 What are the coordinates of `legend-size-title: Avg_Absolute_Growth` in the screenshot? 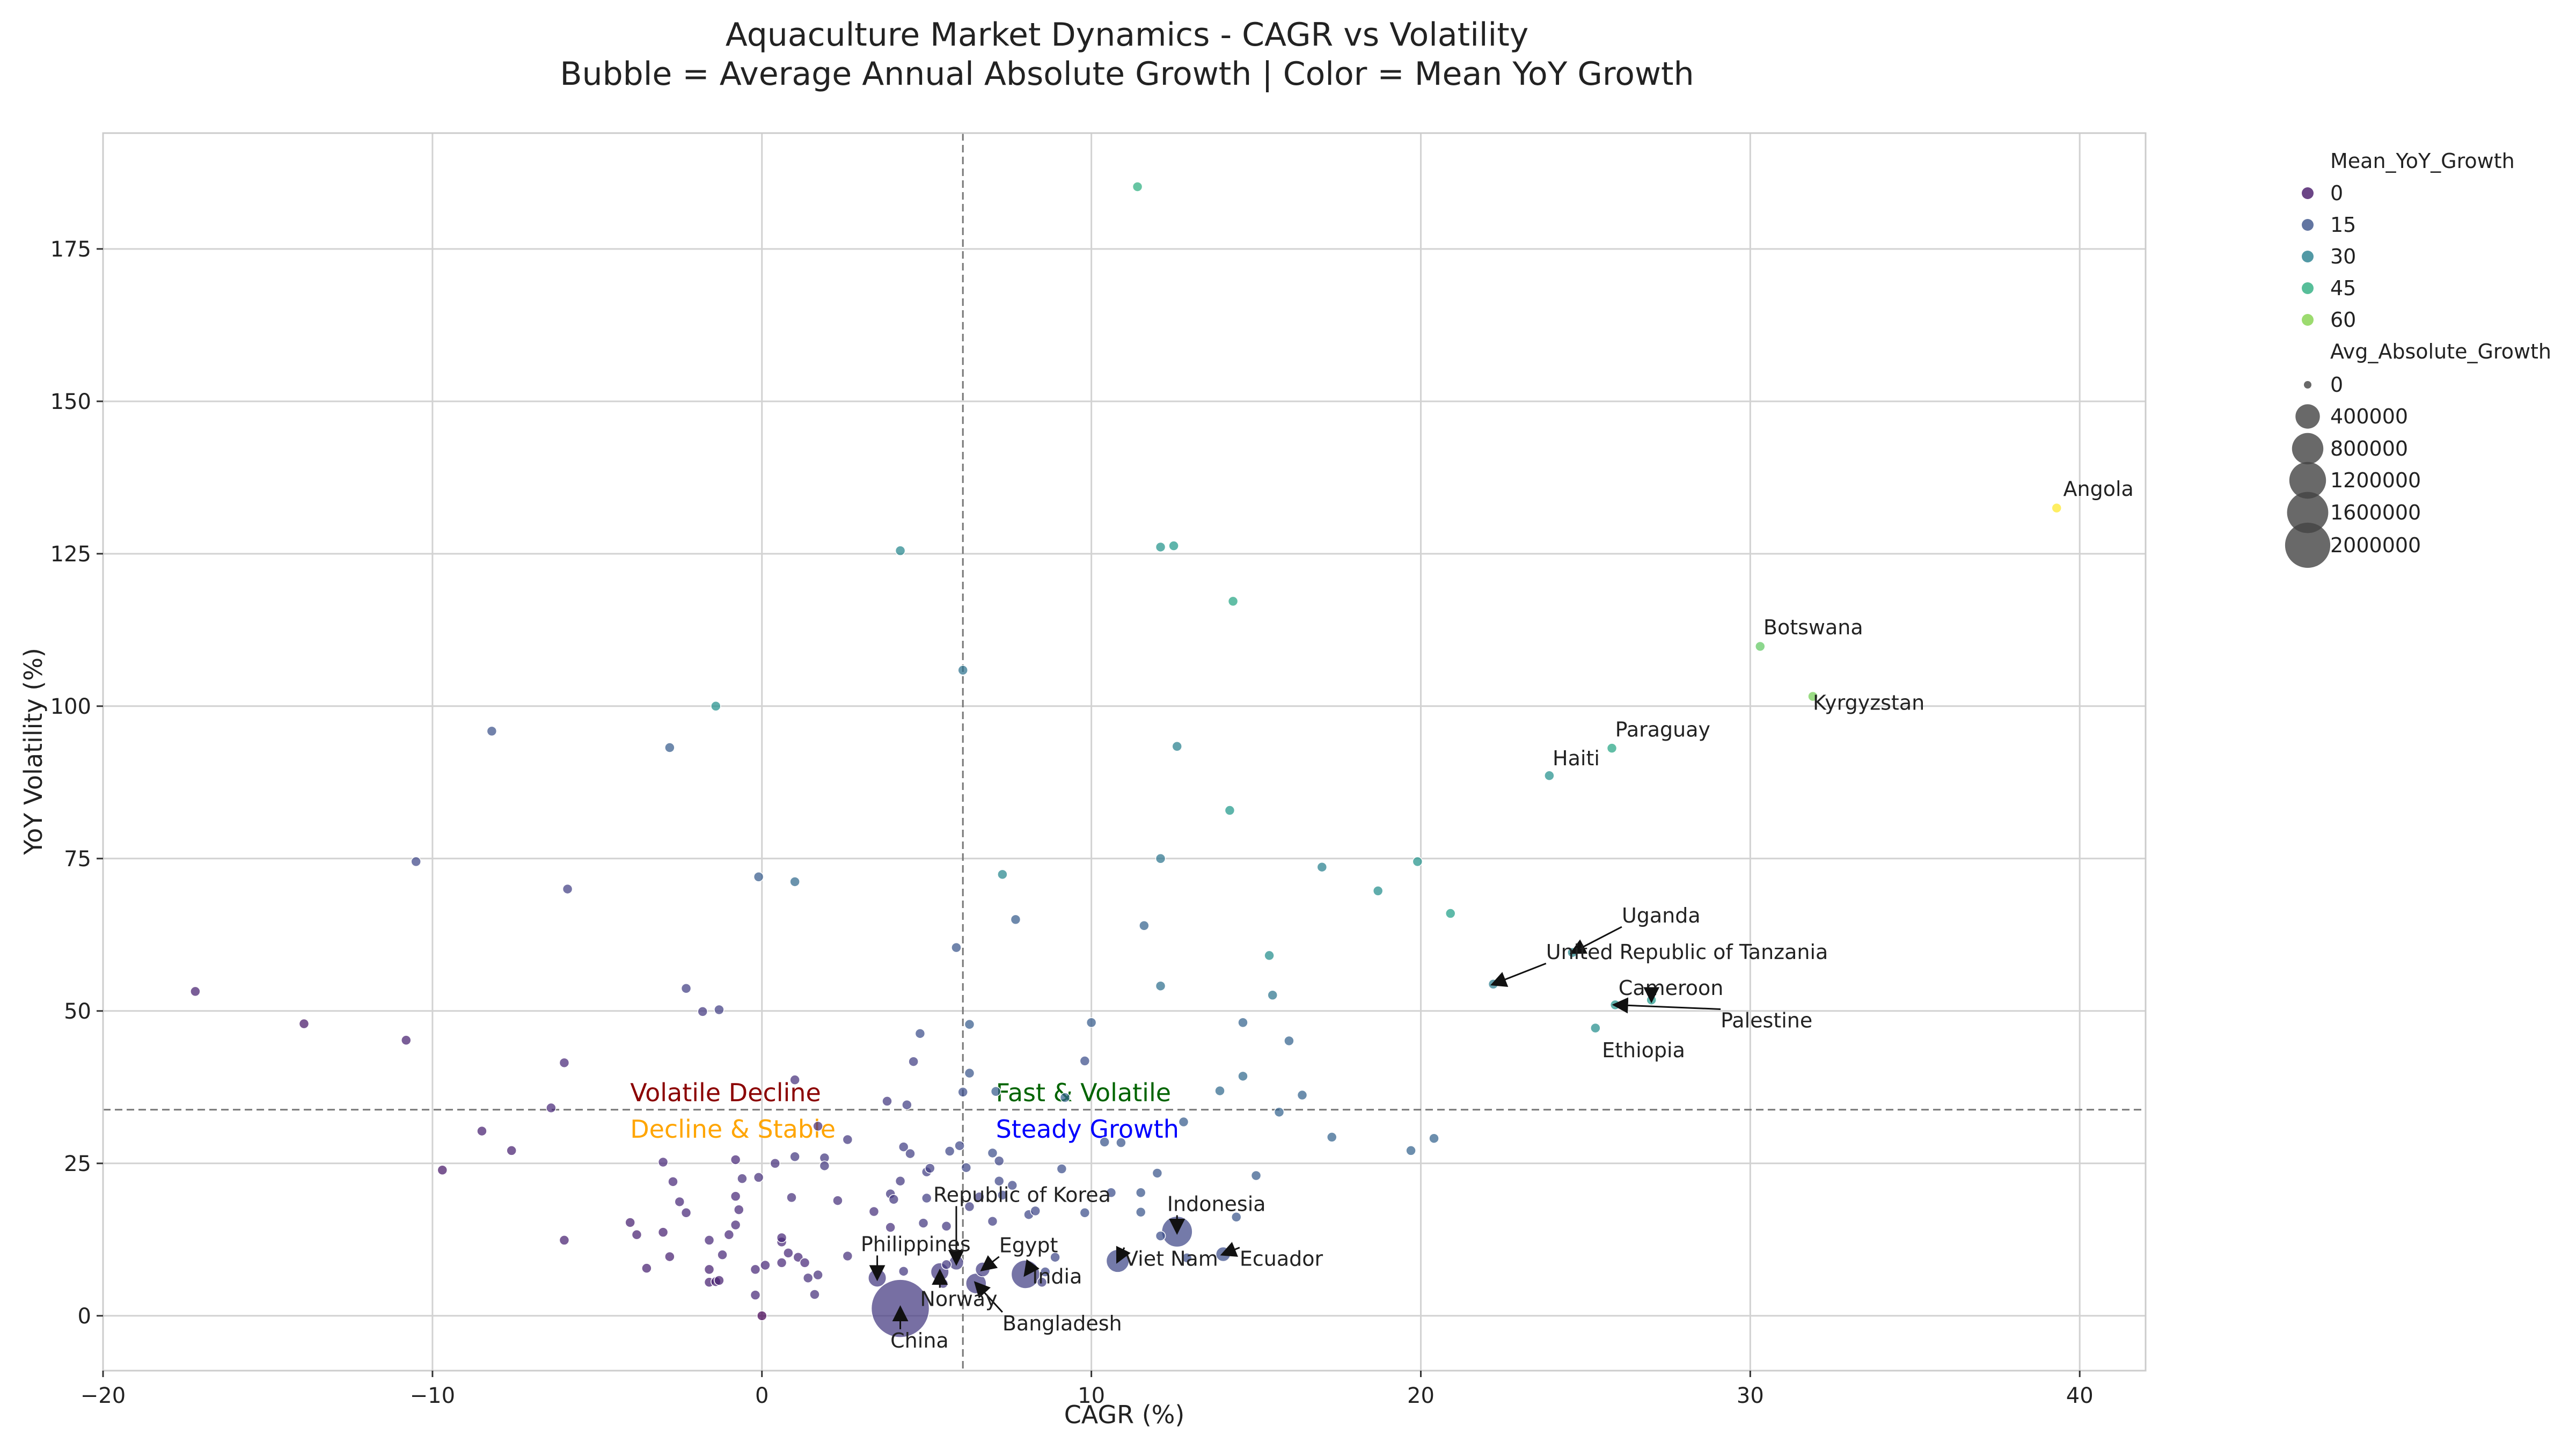 It's located at (2440, 351).